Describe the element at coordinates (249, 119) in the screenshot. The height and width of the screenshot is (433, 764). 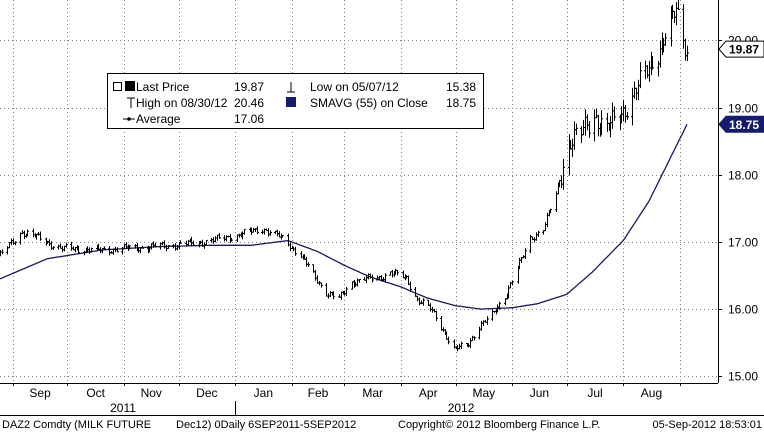
I see `legend-value: 17.06` at that location.